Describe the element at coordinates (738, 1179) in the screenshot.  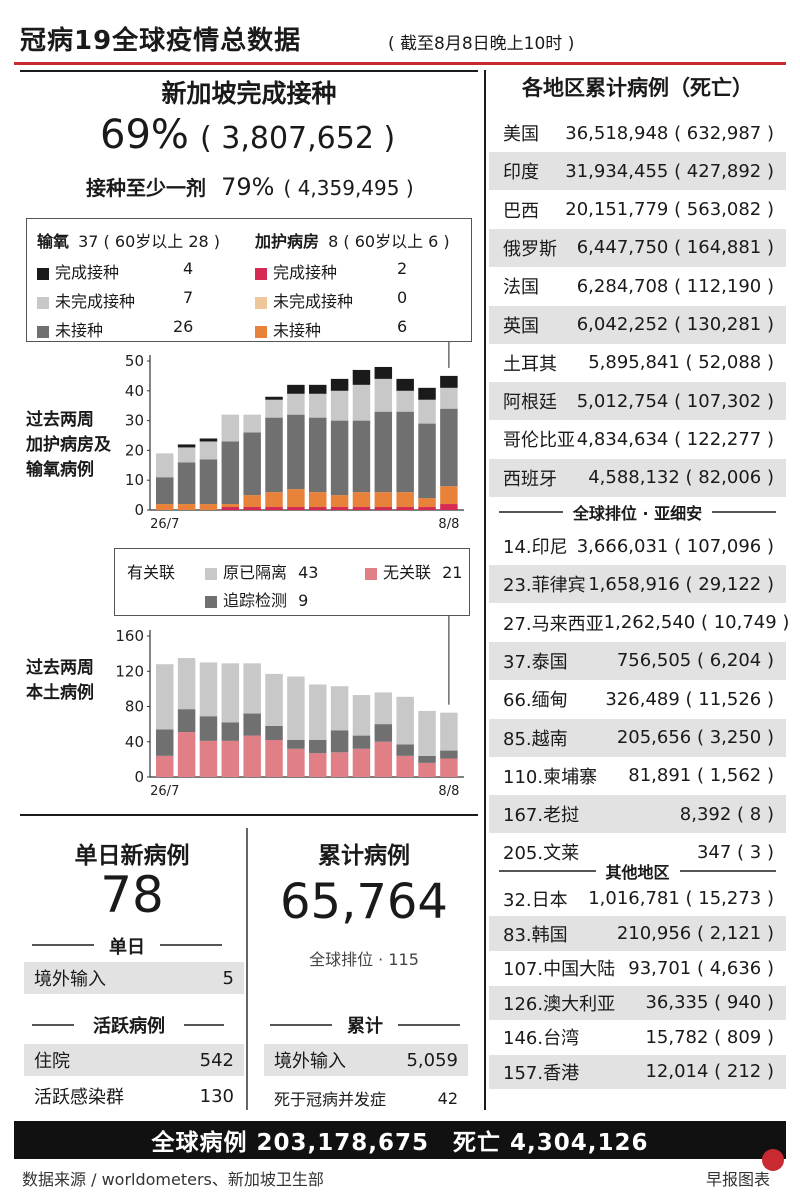
I see `brand-label: 早报图表` at that location.